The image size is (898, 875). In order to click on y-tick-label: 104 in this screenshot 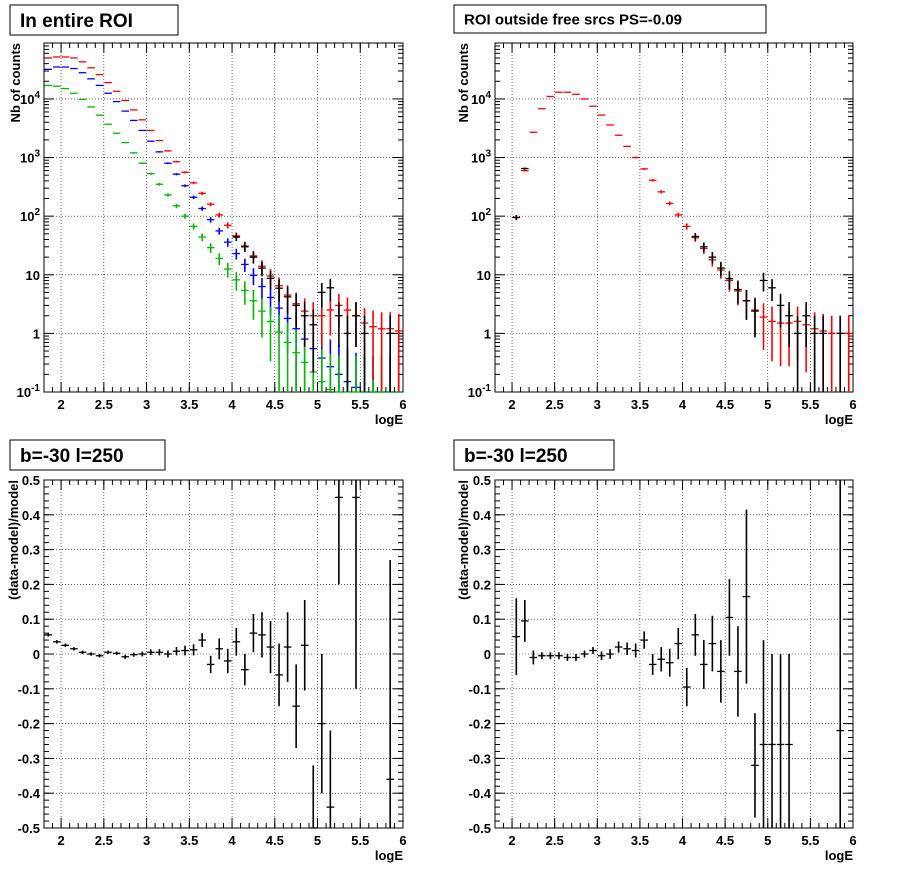, I will do `click(30, 98)`.